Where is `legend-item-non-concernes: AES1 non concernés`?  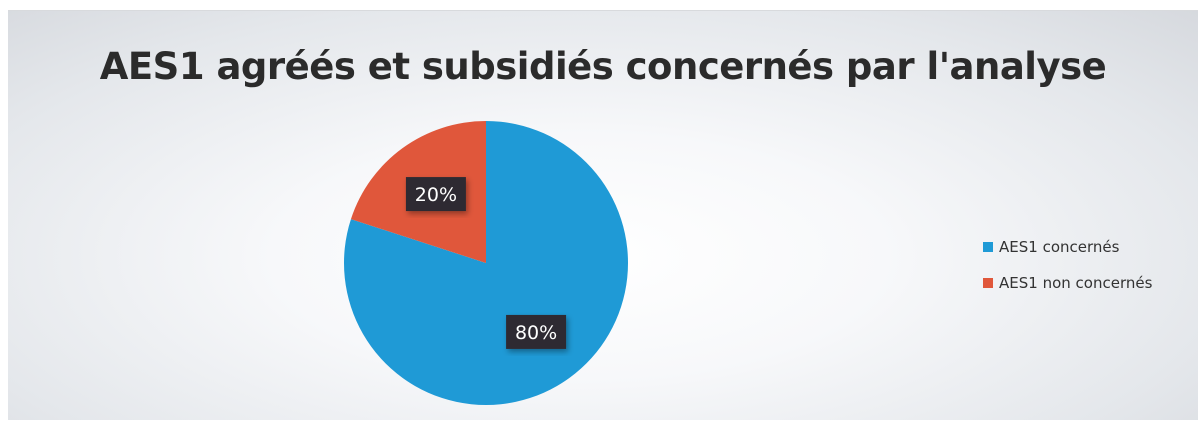 legend-item-non-concernes: AES1 non concernés is located at coordinates (1067, 283).